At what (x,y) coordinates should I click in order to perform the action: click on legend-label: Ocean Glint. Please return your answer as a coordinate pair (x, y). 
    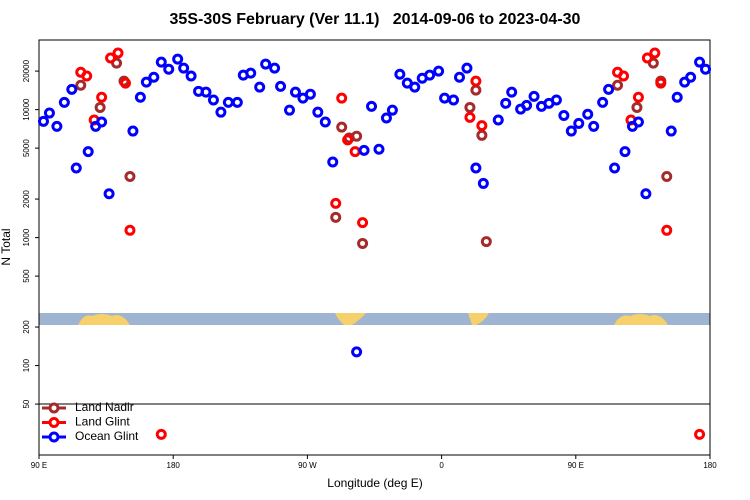
    Looking at the image, I should click on (107, 436).